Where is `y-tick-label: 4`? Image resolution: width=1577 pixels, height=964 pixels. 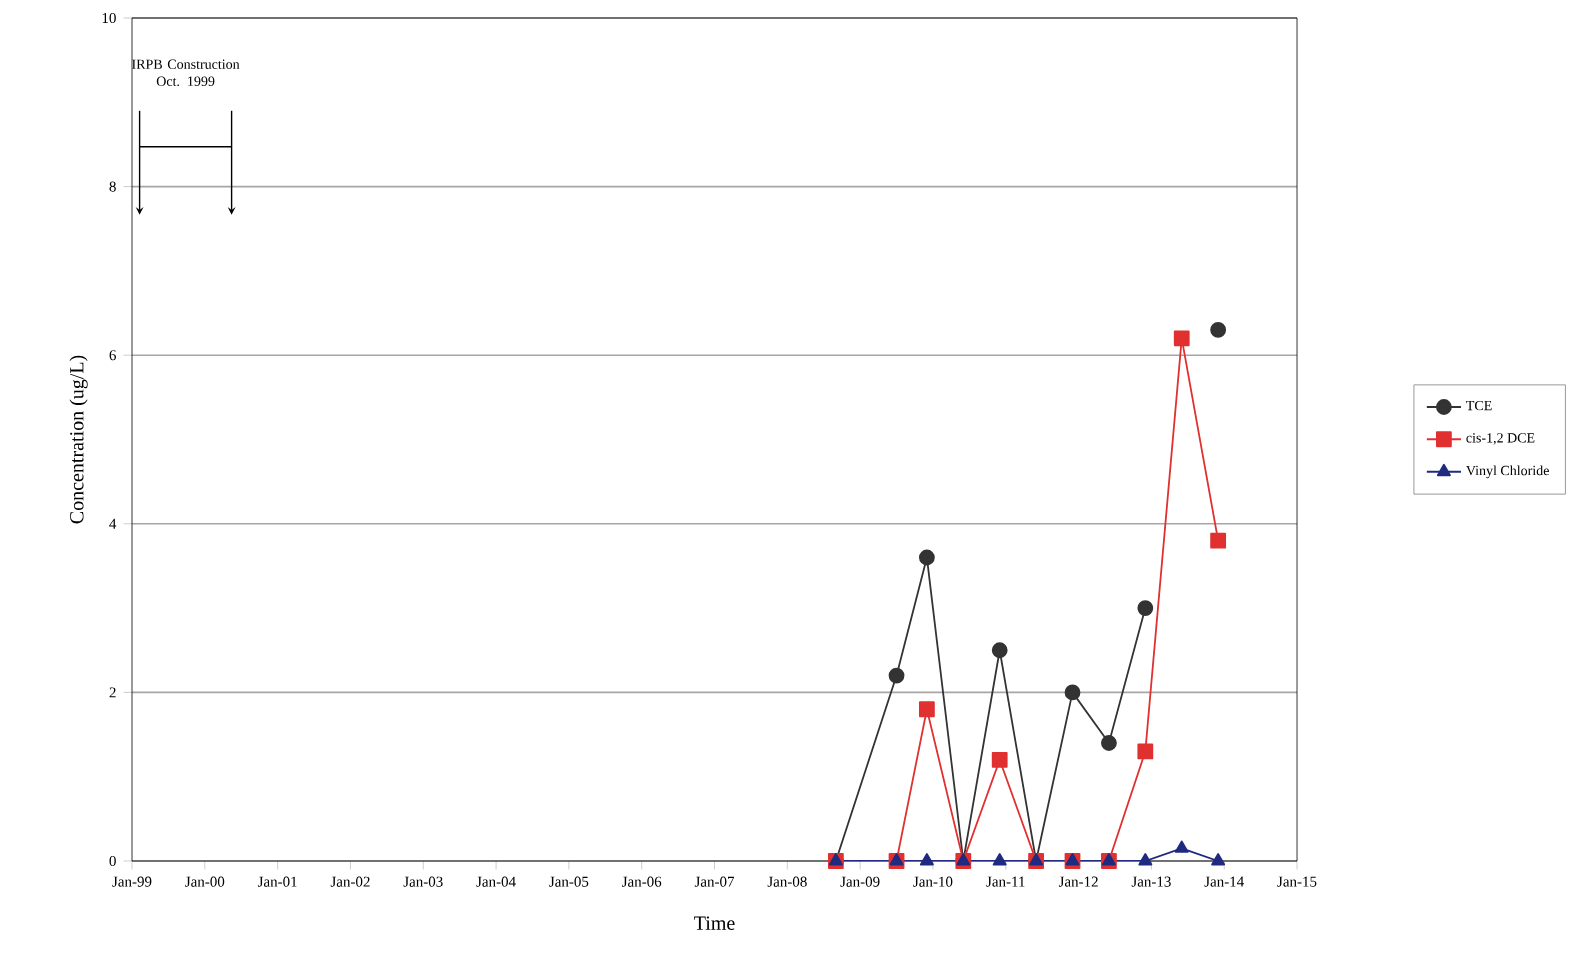 y-tick-label: 4 is located at coordinates (113, 523).